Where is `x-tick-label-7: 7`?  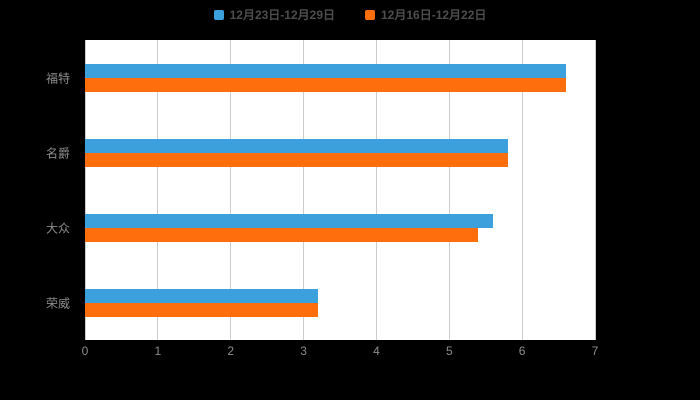 x-tick-label-7: 7 is located at coordinates (595, 351).